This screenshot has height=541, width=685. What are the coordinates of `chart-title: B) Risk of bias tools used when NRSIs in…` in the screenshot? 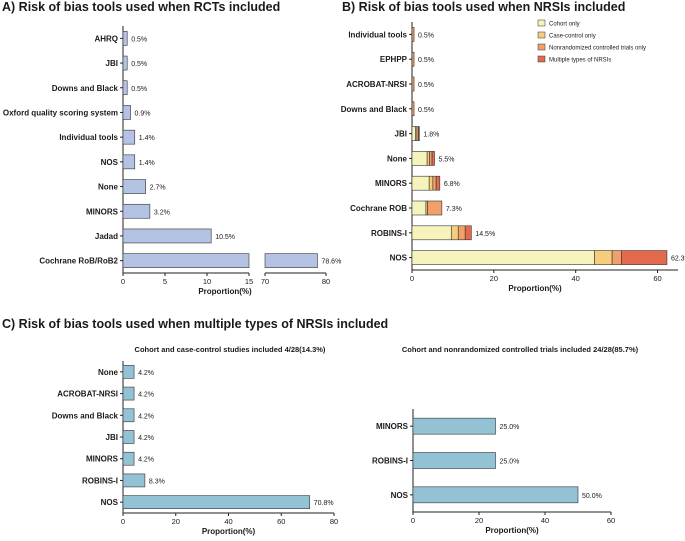 It's located at (483, 7).